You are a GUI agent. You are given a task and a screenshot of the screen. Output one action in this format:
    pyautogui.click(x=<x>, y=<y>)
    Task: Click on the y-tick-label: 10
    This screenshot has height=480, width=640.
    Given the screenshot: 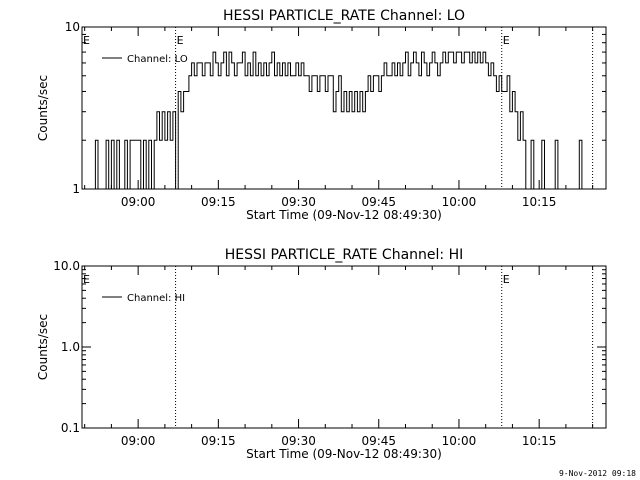 What is the action you would take?
    pyautogui.click(x=72, y=27)
    